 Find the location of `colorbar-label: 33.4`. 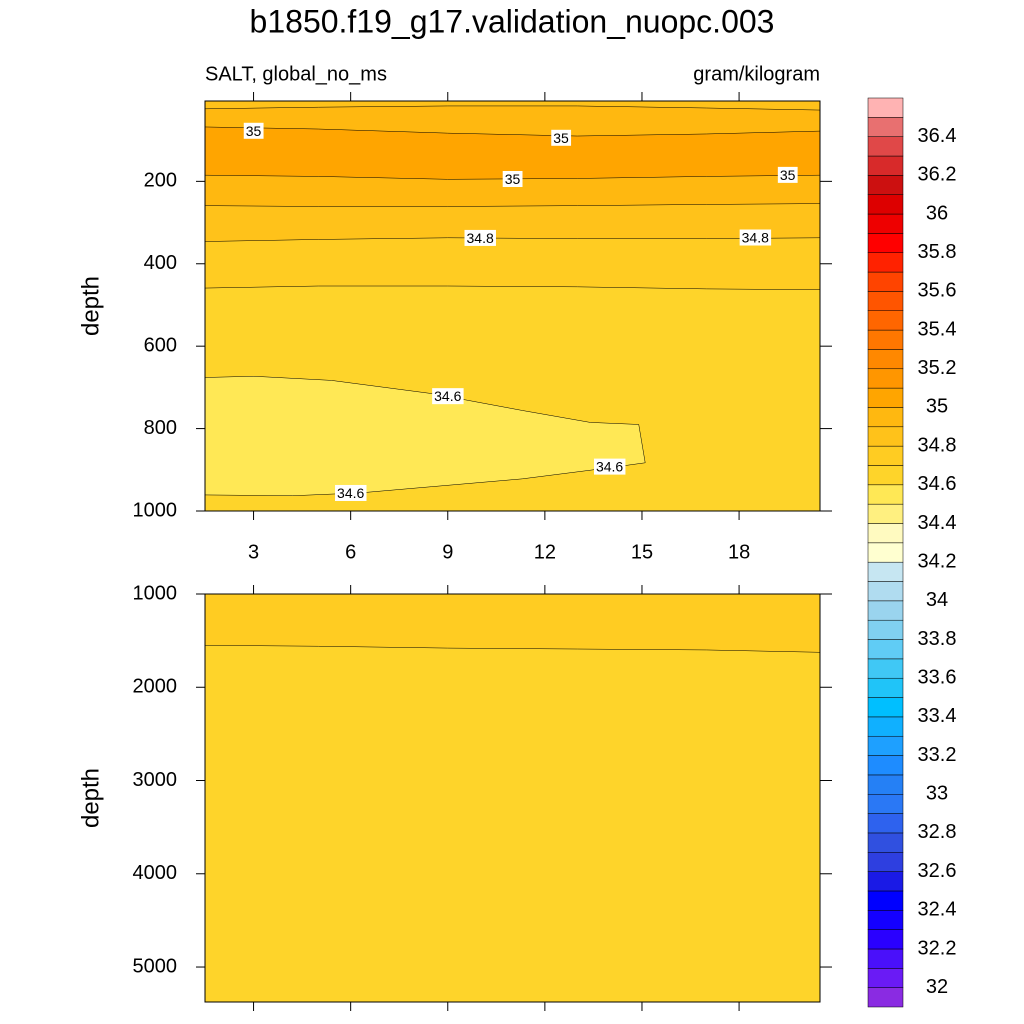

colorbar-label: 33.4 is located at coordinates (937, 716).